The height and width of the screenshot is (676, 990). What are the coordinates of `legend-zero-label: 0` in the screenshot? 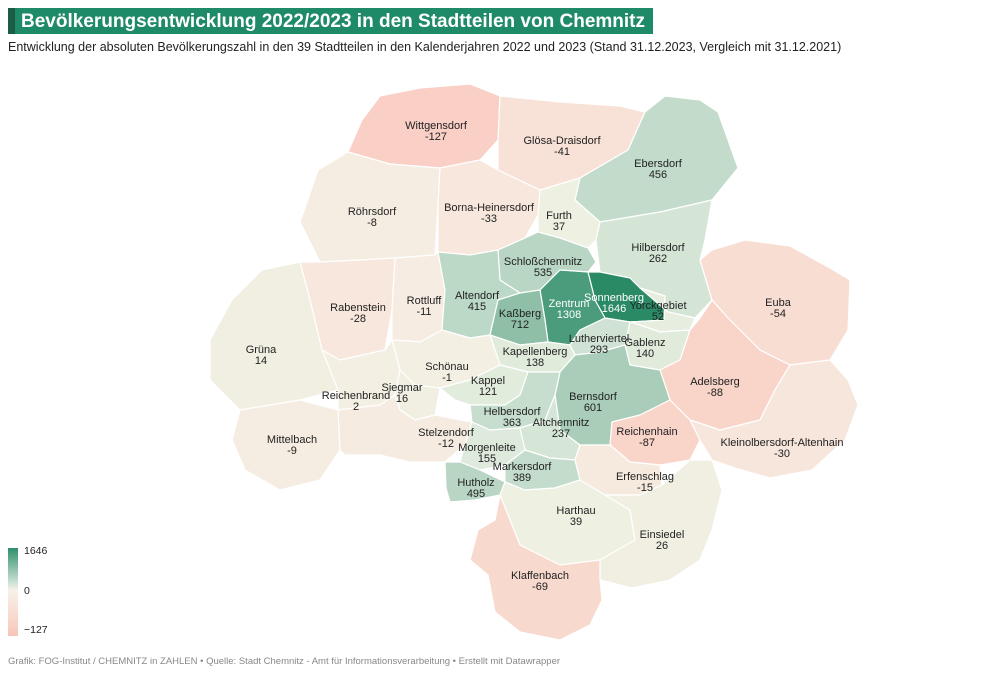 It's located at (27, 591).